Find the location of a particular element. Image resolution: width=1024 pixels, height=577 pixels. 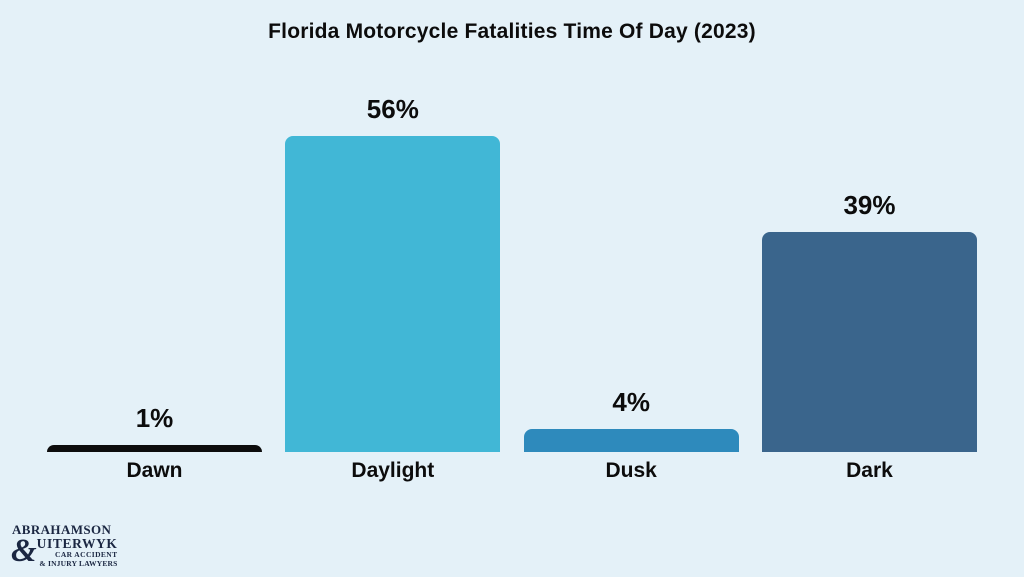

logo-ampersand-icon: & is located at coordinates (24, 551).